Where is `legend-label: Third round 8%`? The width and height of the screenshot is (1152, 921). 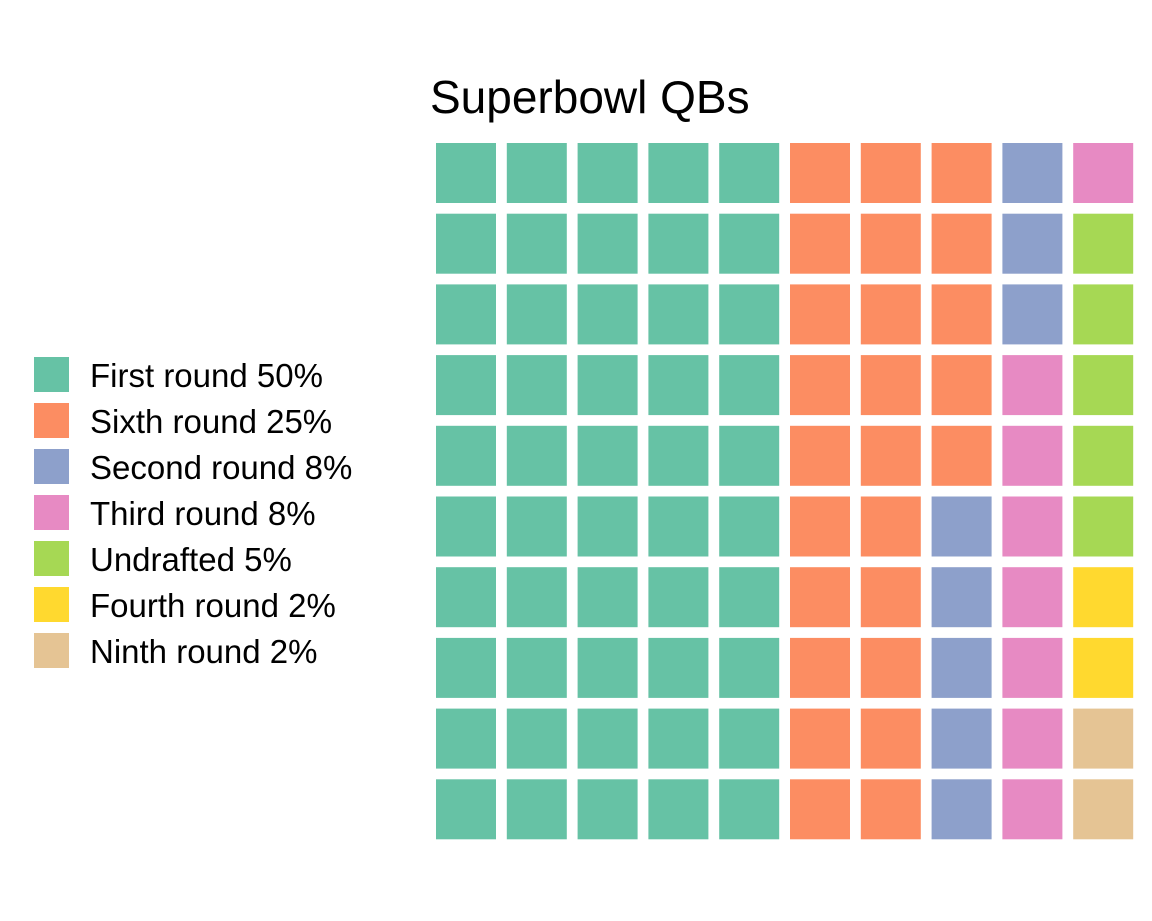
legend-label: Third round 8% is located at coordinates (203, 513).